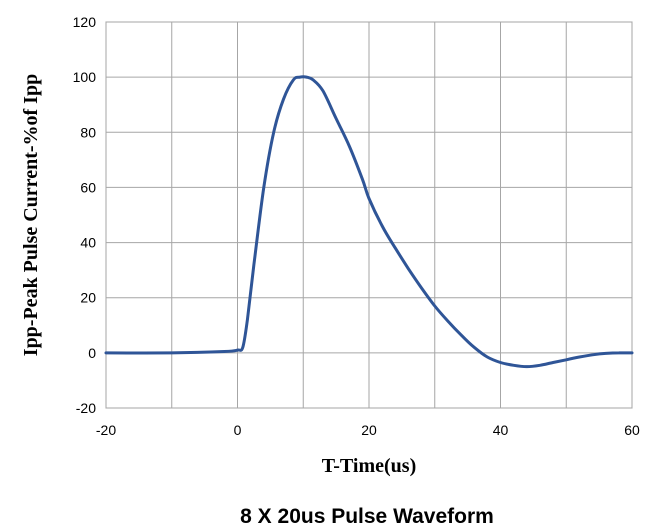 This screenshot has height=531, width=658. Describe the element at coordinates (367, 516) in the screenshot. I see `chart-caption: 8 X 20us Pulse Waveform` at that location.